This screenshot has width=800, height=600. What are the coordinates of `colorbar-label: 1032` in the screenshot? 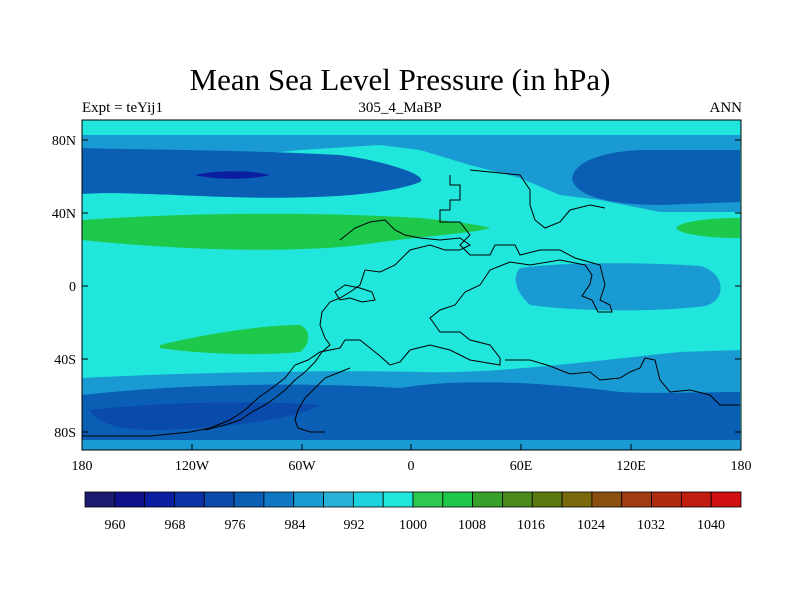 It's located at (651, 525).